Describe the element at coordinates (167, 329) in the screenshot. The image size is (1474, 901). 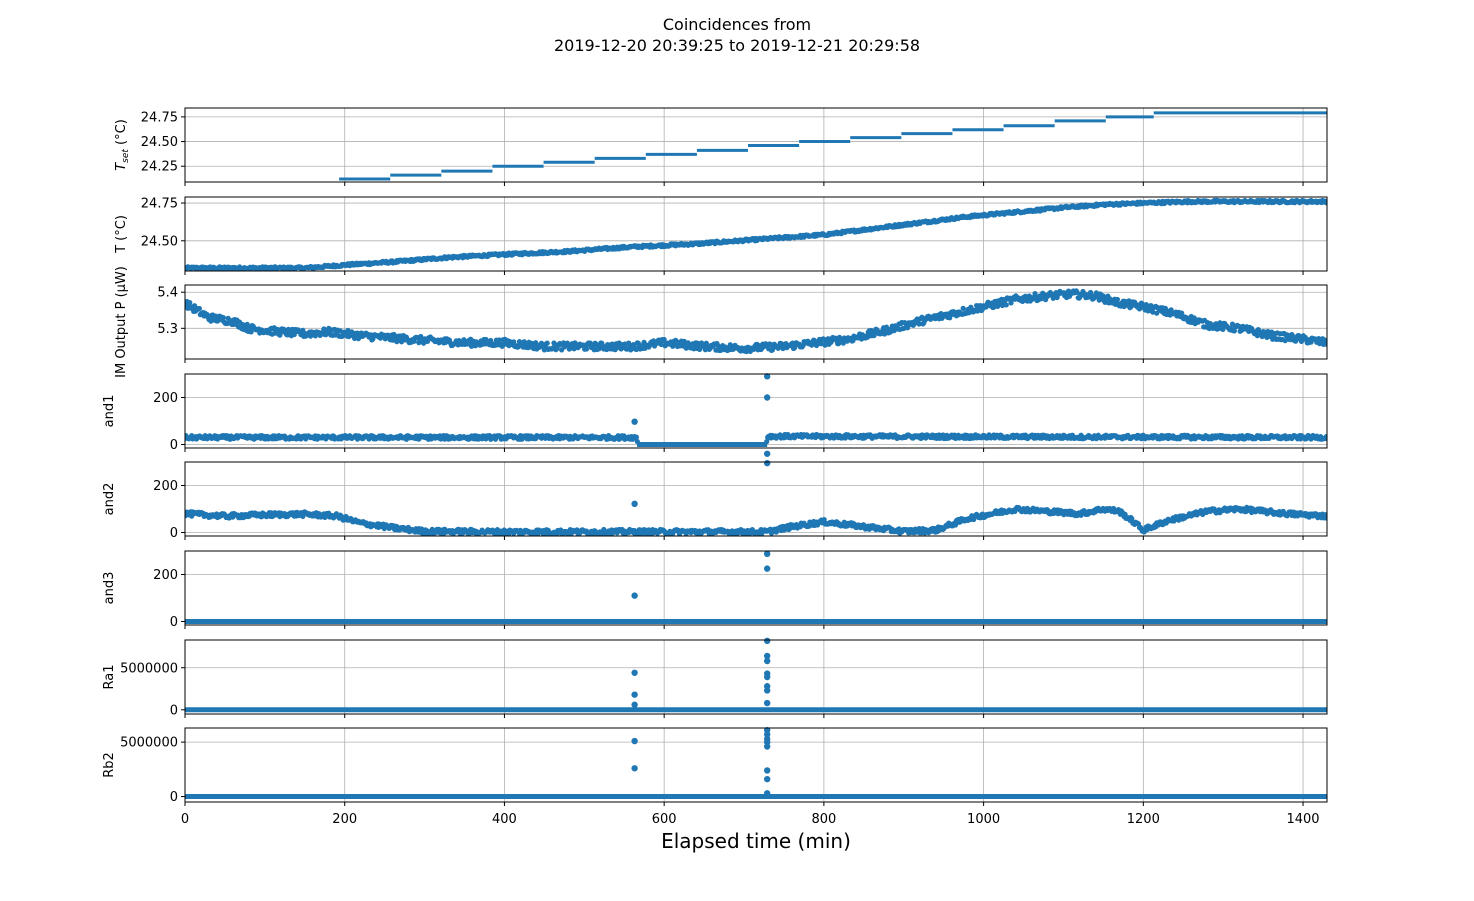
I see `y-tick-label: 5.3` at that location.